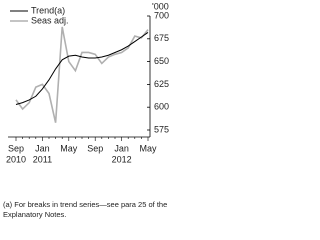 Image resolution: width=320 pixels, height=240 pixels. Describe the element at coordinates (42, 159) in the screenshot. I see `x-year-label: 2011` at that location.